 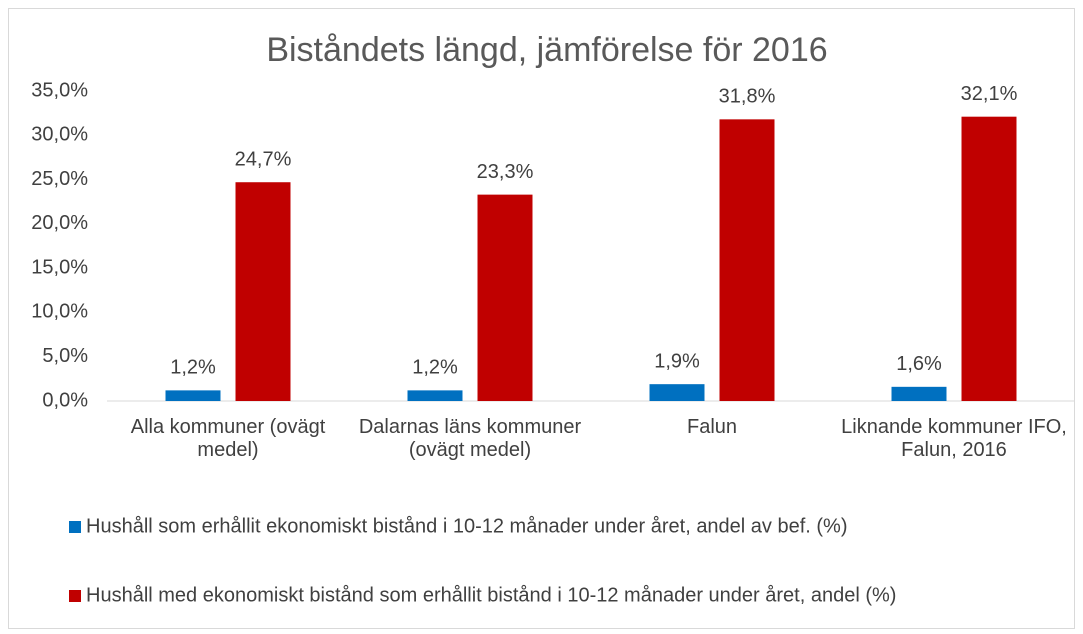 I want to click on x-tick-label: Liknande kommuner IFO, Falun, 2016, so click(x=954, y=438).